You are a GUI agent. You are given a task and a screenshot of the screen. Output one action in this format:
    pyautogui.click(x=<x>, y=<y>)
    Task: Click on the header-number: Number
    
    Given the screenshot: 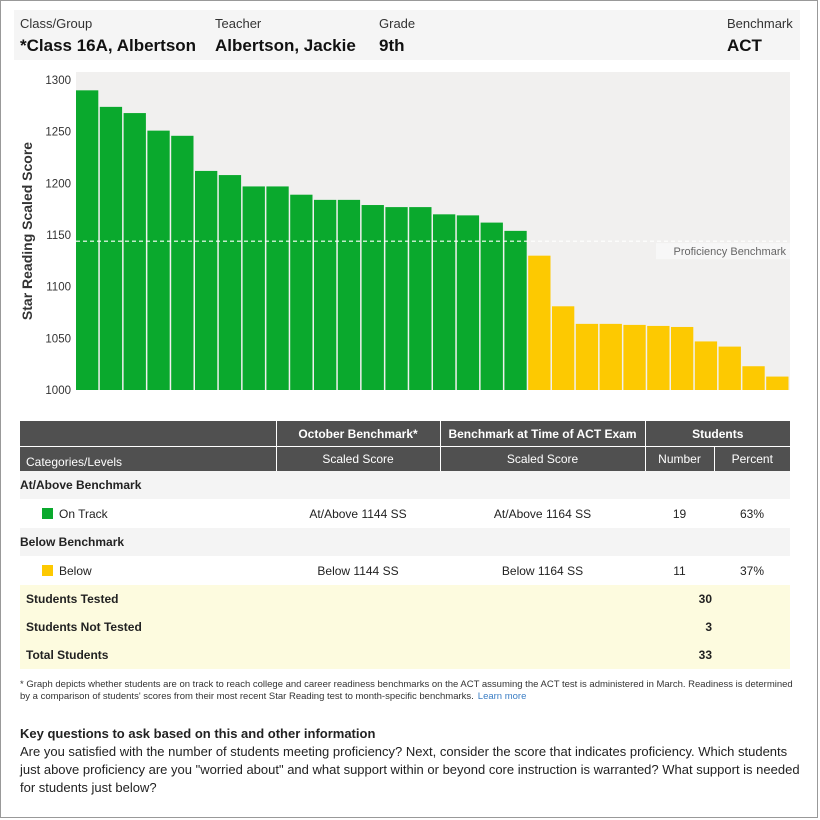 What is the action you would take?
    pyautogui.click(x=679, y=458)
    